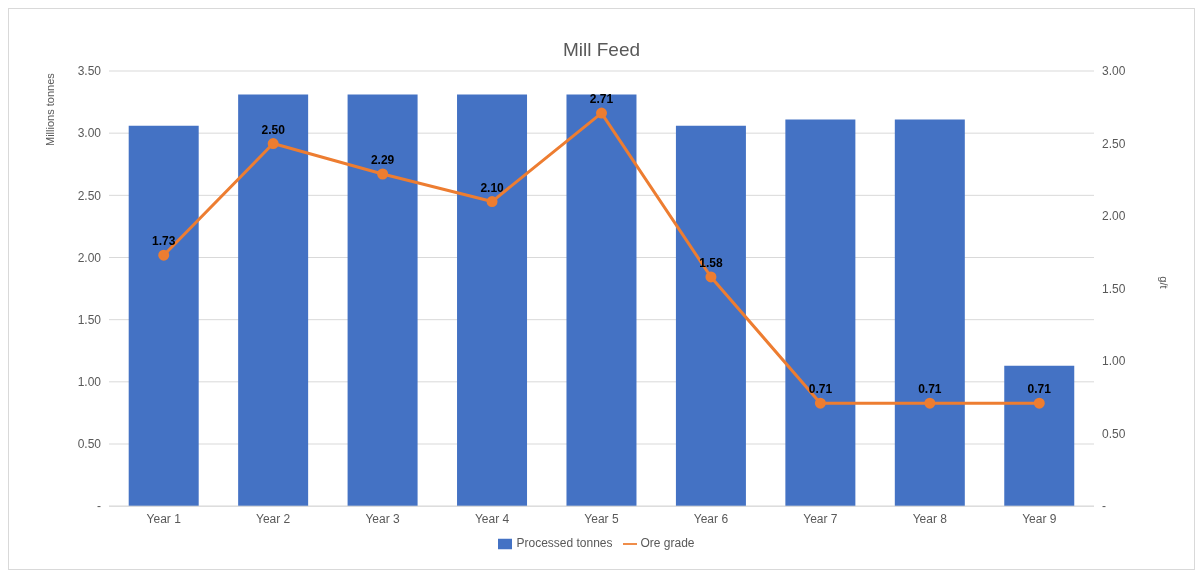 The width and height of the screenshot is (1203, 578). What do you see at coordinates (1164, 282) in the screenshot?
I see `y2-axis-title: g/t` at bounding box center [1164, 282].